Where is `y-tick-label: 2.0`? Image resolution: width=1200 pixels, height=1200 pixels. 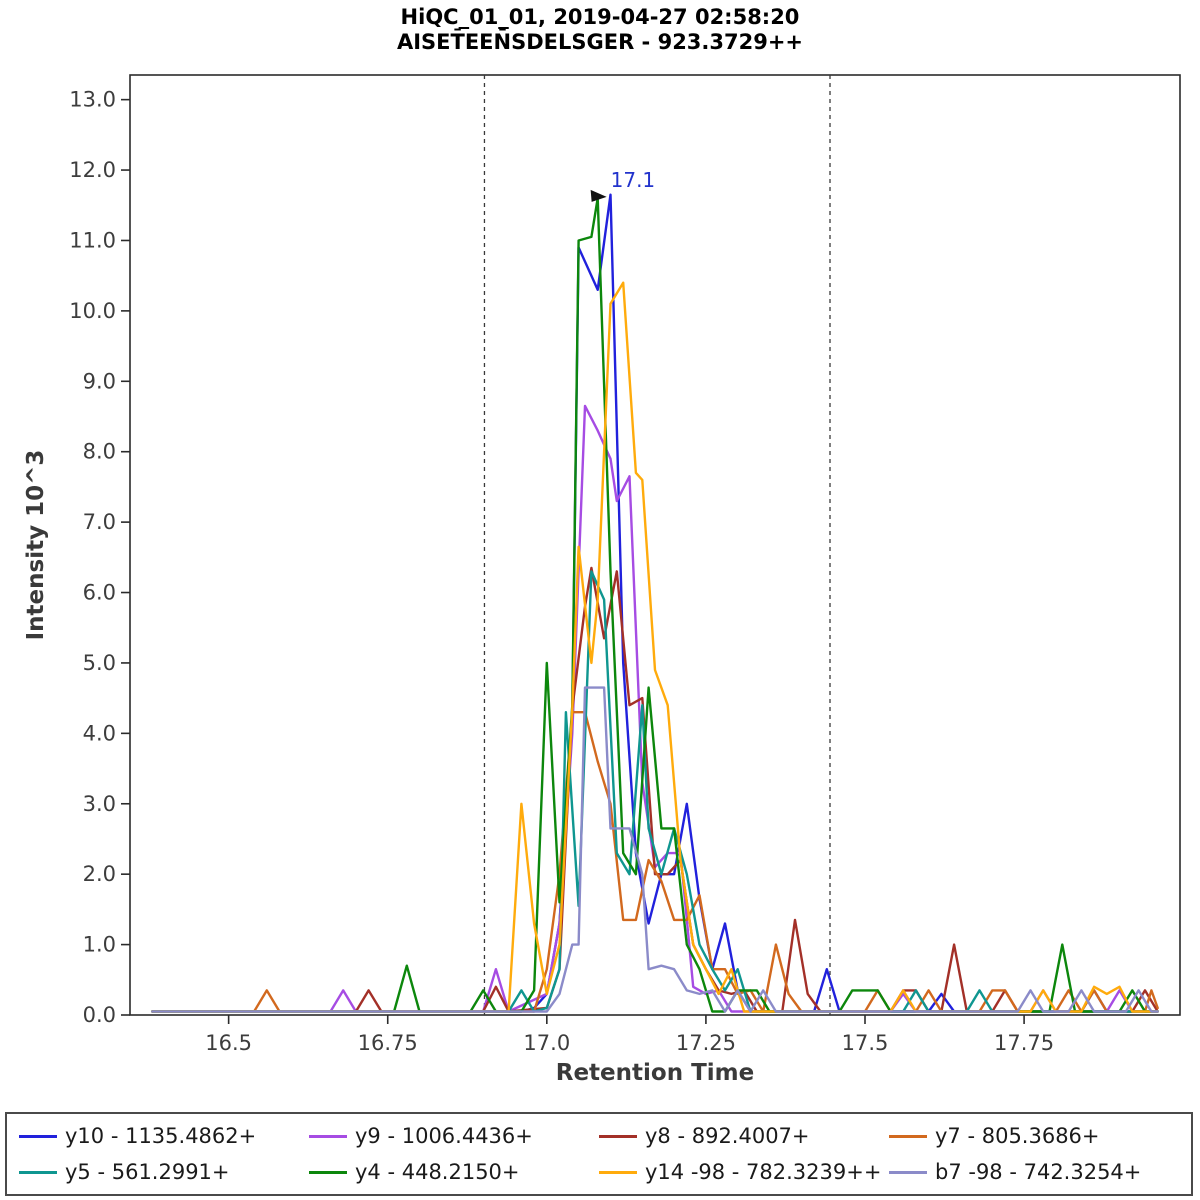
y-tick-label: 2.0 is located at coordinates (99, 874).